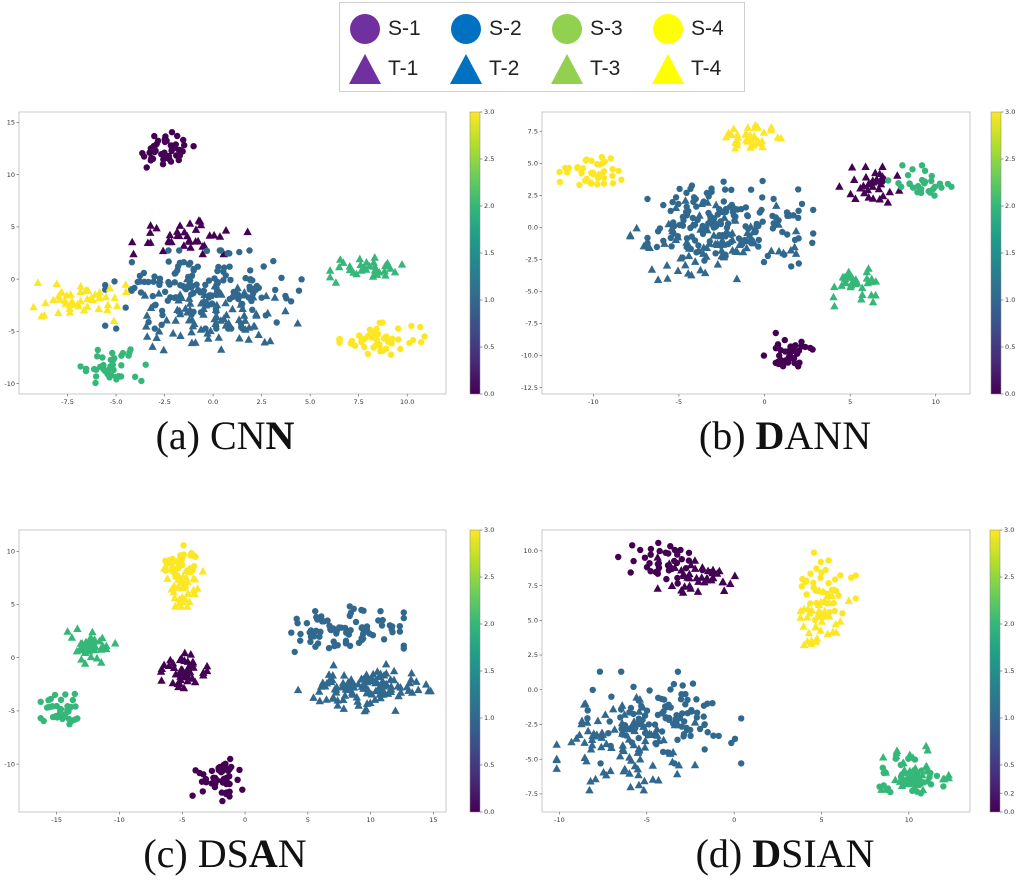 The height and width of the screenshot is (884, 1025). What do you see at coordinates (606, 28) in the screenshot?
I see `legend-label-s-3: S-3` at bounding box center [606, 28].